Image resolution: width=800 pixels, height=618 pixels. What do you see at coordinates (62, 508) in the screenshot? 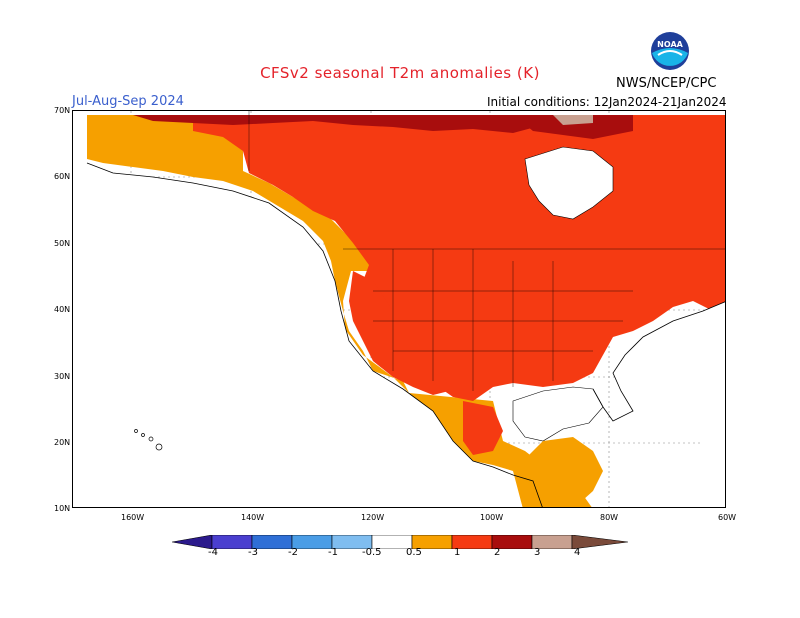
I see `lat-label-10n: 10N` at bounding box center [62, 508].